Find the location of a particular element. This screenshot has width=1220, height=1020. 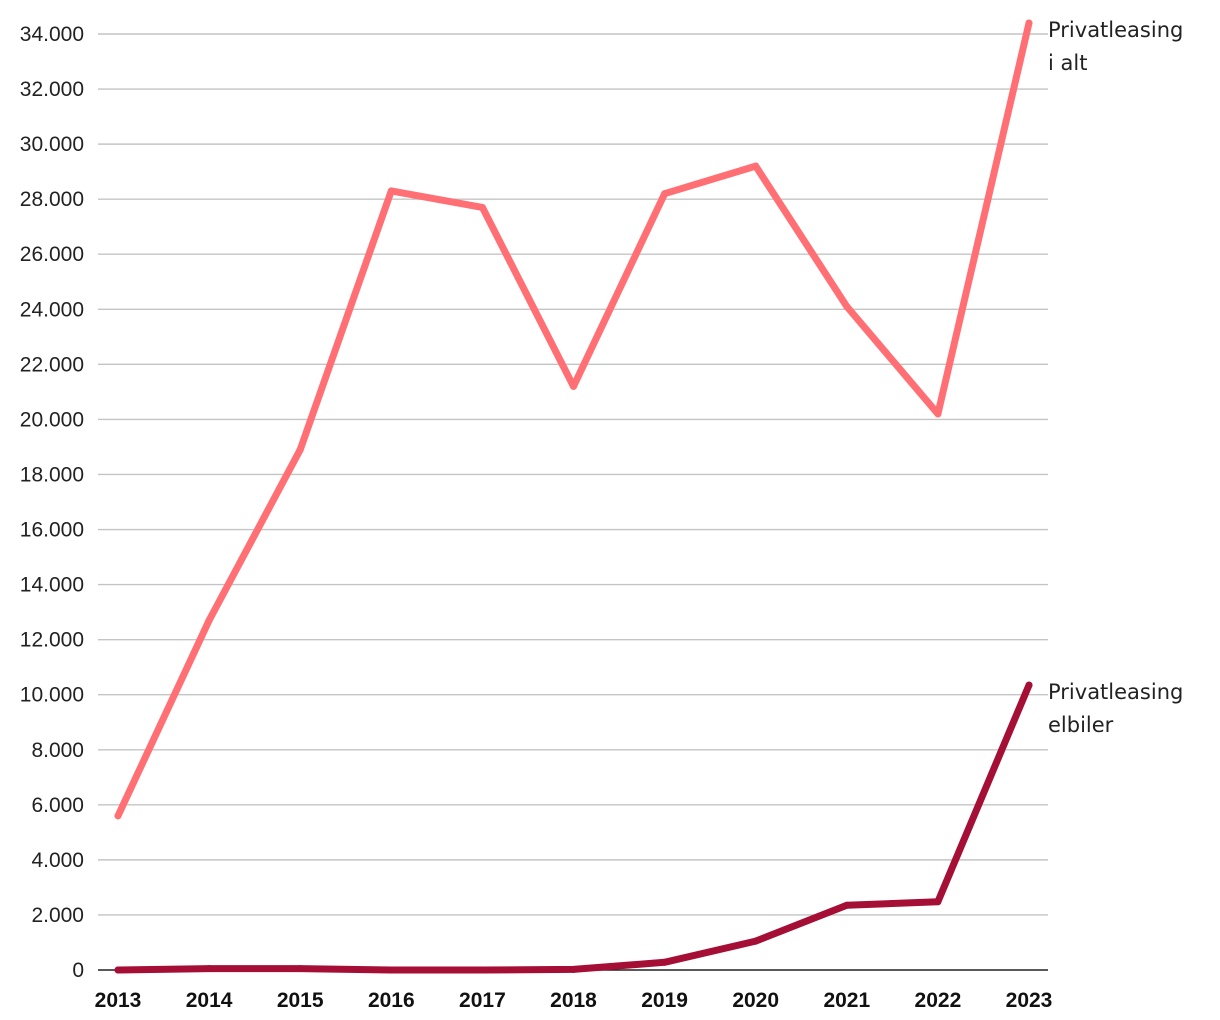

y-tick-label: 18.000 is located at coordinates (52, 474).